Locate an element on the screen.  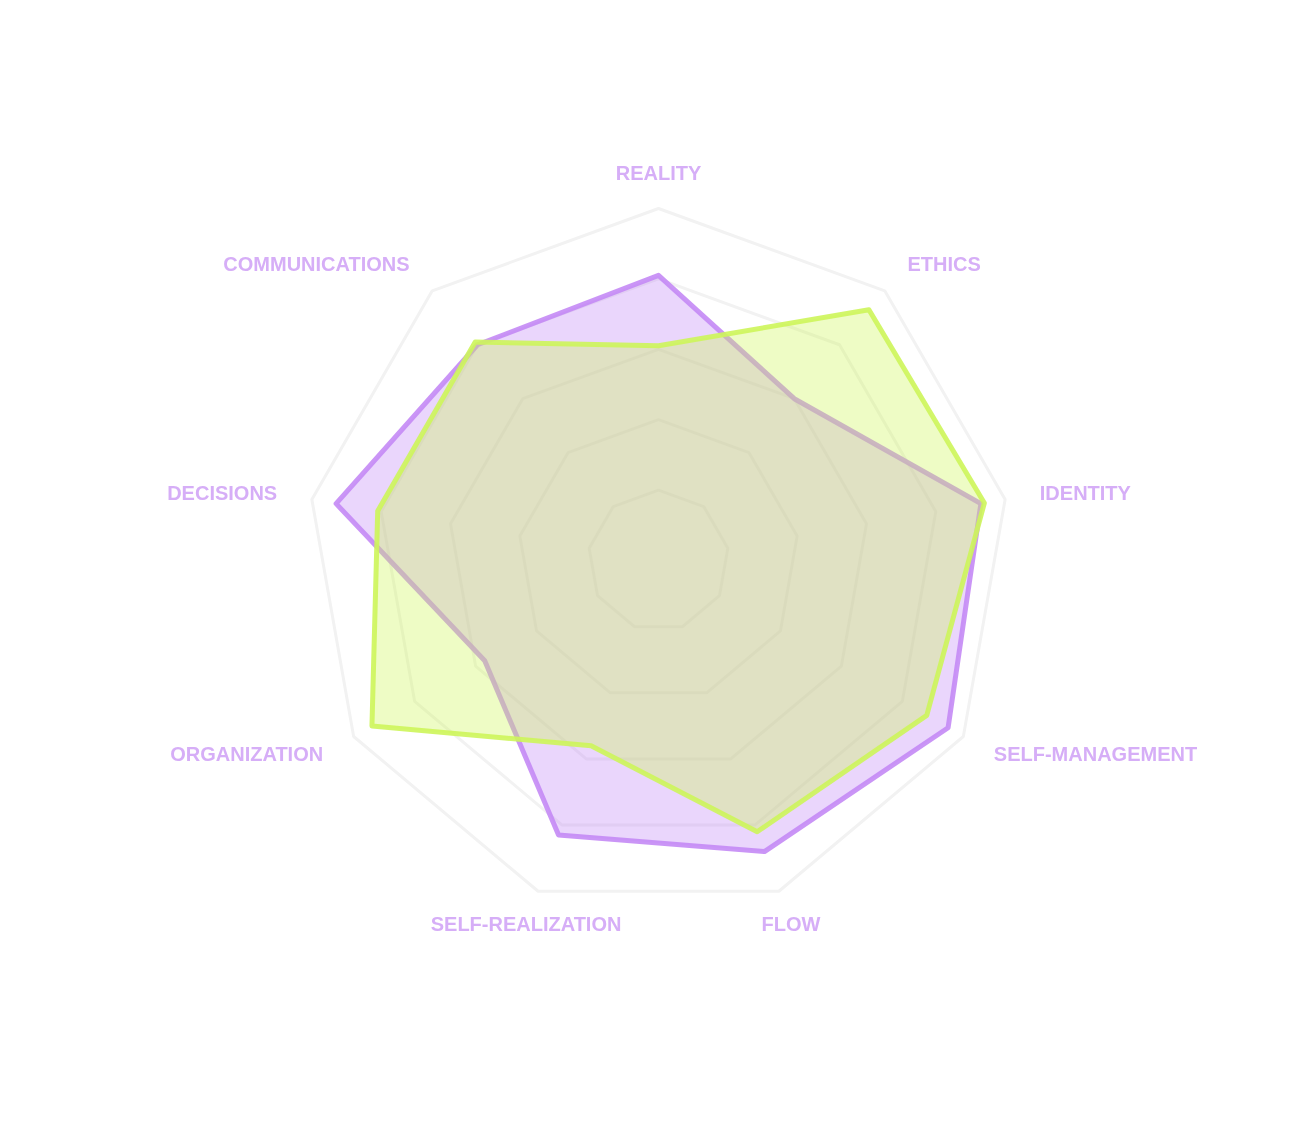
spoke-label: SELF-MANAGEMENT is located at coordinates (1095, 754).